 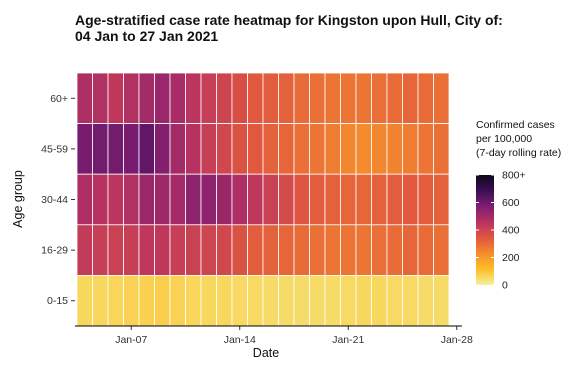 I want to click on x-tick-label: Jan-07, so click(x=131, y=340).